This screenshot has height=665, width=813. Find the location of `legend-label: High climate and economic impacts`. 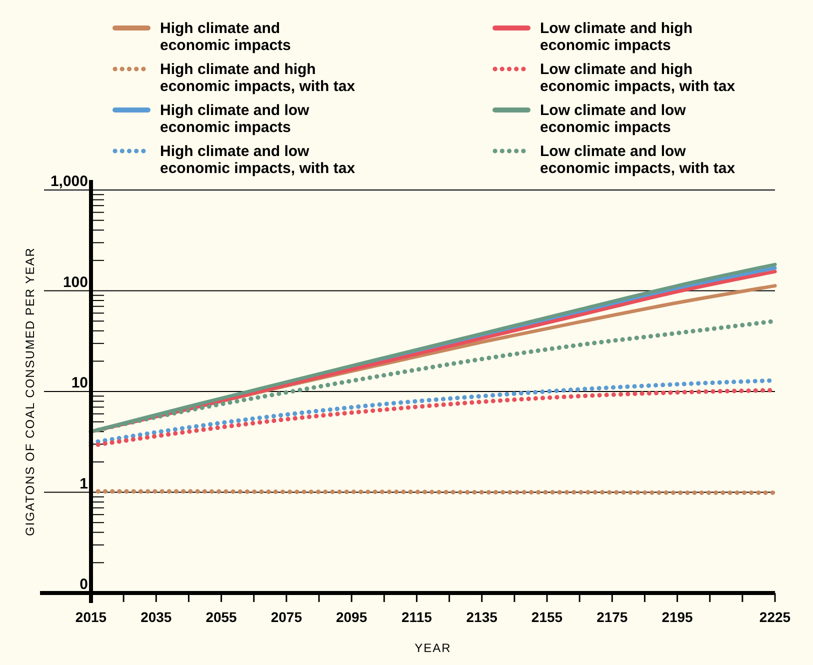

legend-label: High climate and economic impacts is located at coordinates (225, 37).